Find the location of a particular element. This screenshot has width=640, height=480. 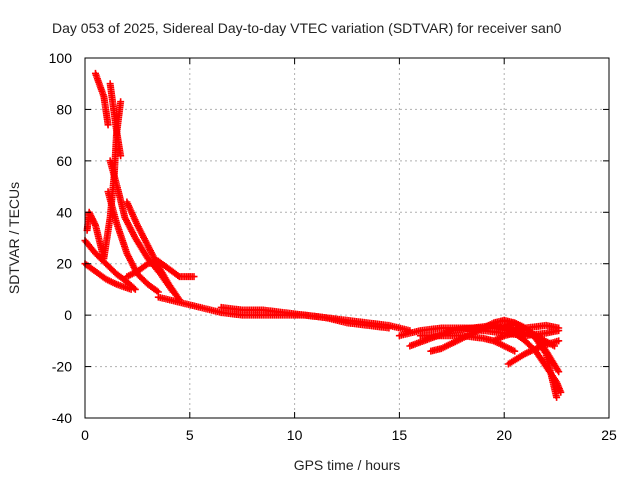

y-tick-label: 40 is located at coordinates (64, 212).